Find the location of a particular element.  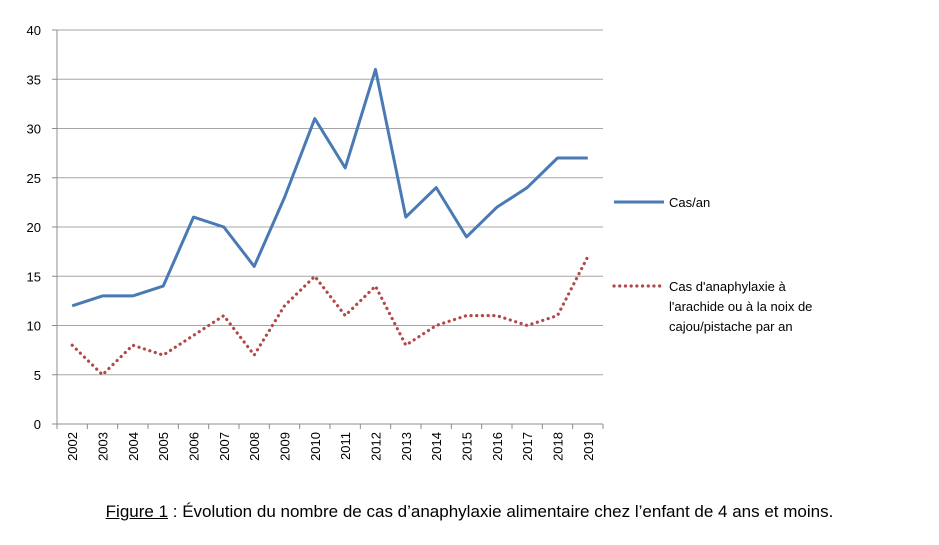

y-tick-label: 10 is located at coordinates (34, 326).